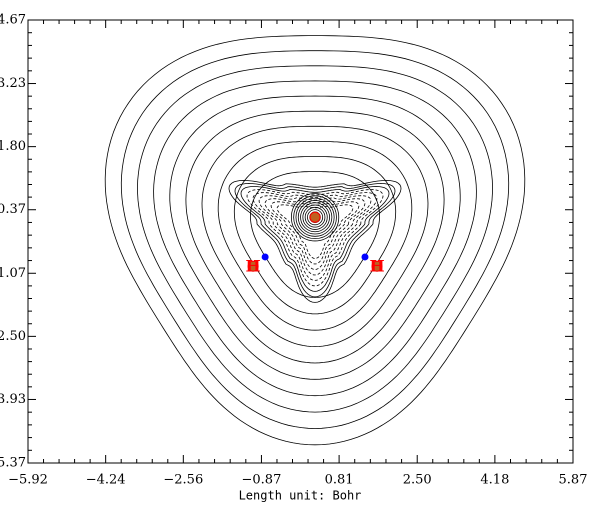 The width and height of the screenshot is (600, 522). Describe the element at coordinates (28, 480) in the screenshot. I see `x-tick-label: −5.92` at that location.